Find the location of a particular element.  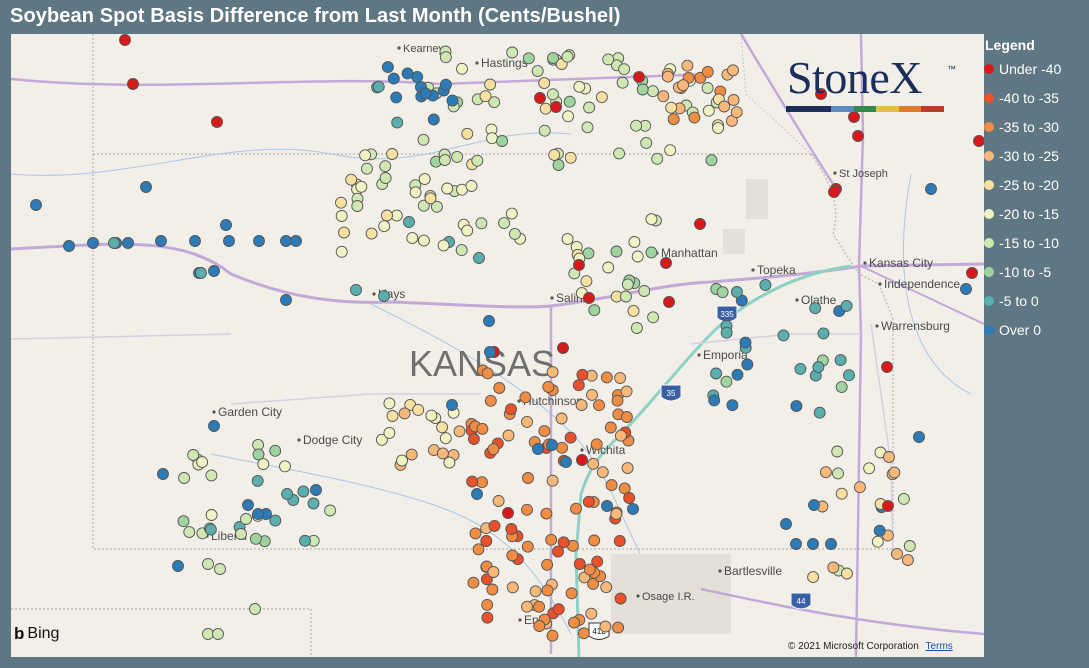

legend-item: -25 to -20 is located at coordinates (1021, 185).